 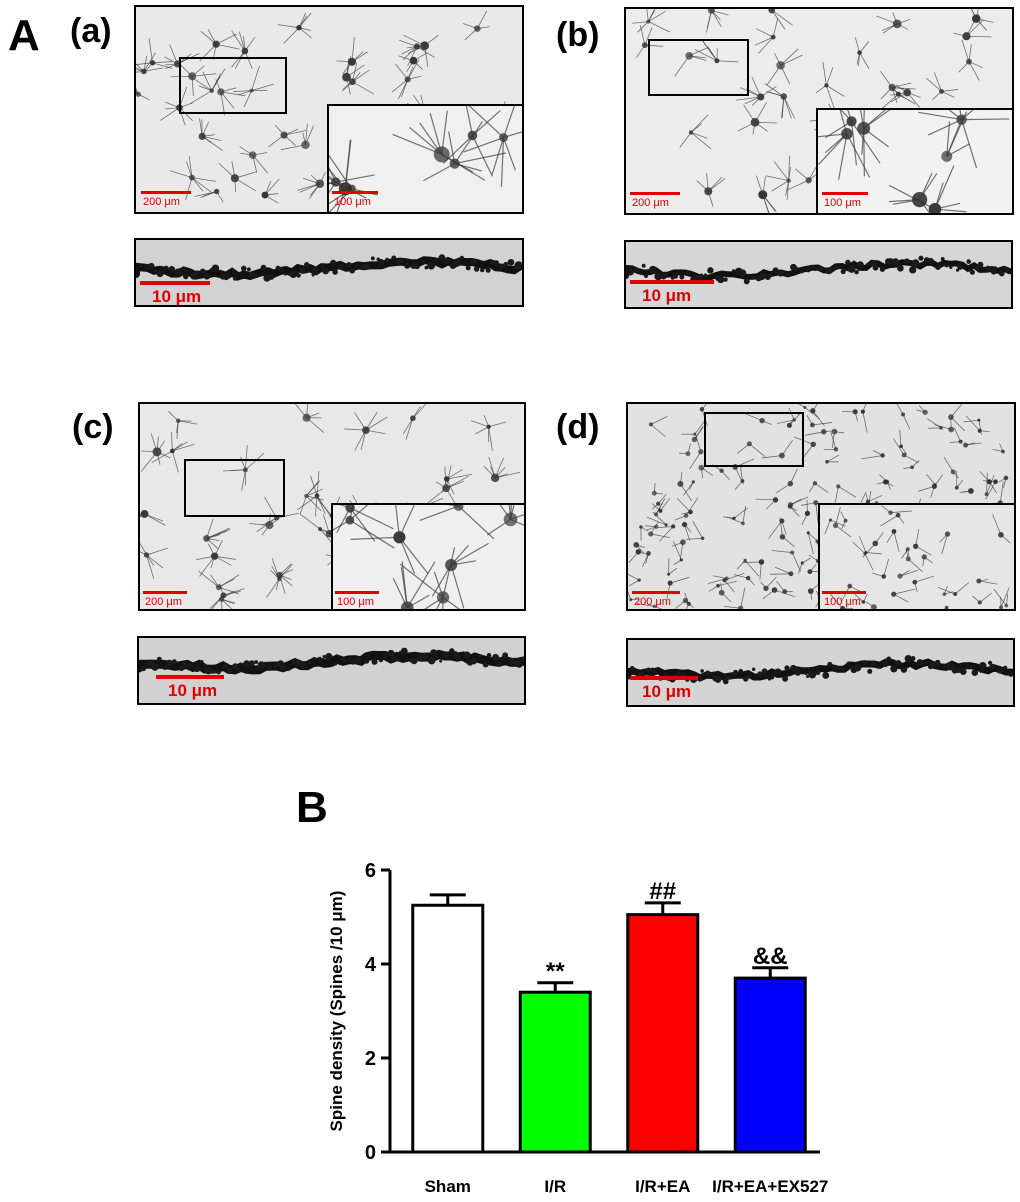 I want to click on subpanel-label-b: (b), so click(x=578, y=35).